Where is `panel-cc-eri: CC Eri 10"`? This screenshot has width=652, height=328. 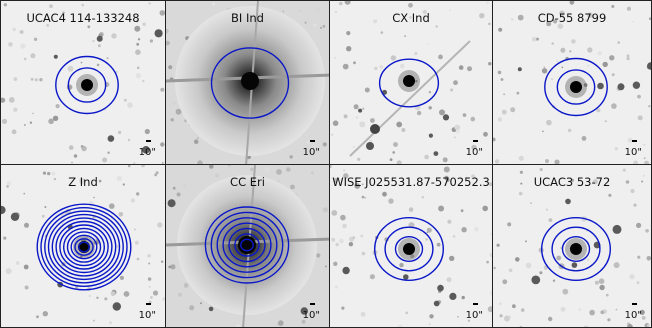 panel-cc-eri: CC Eri 10" is located at coordinates (247, 246).